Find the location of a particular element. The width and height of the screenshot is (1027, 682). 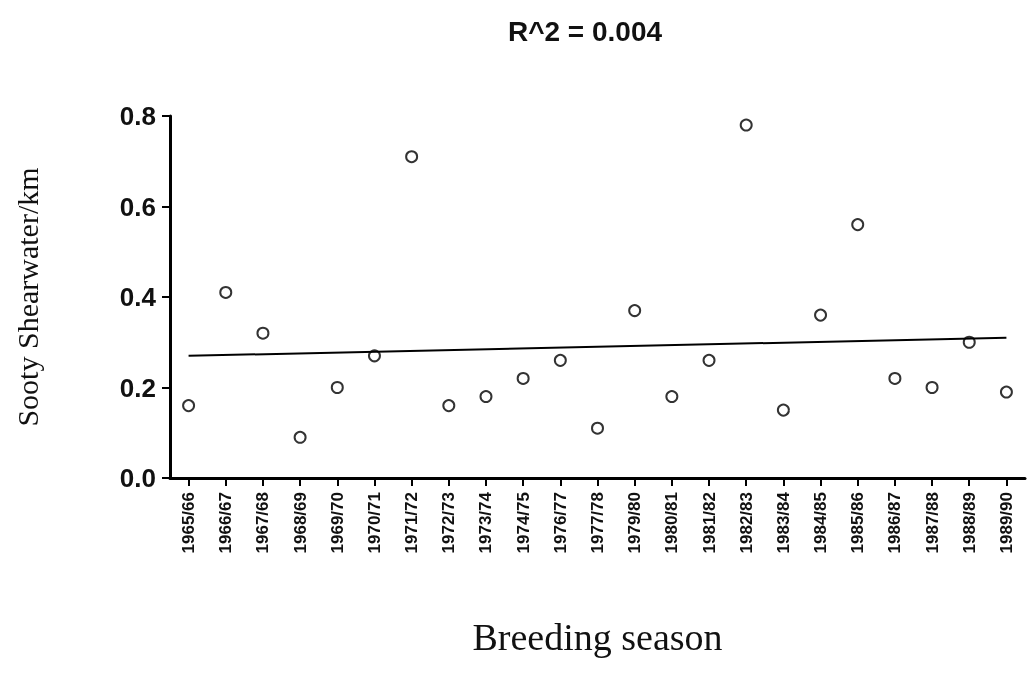

x-tick-label: 1981/82 is located at coordinates (709, 523).